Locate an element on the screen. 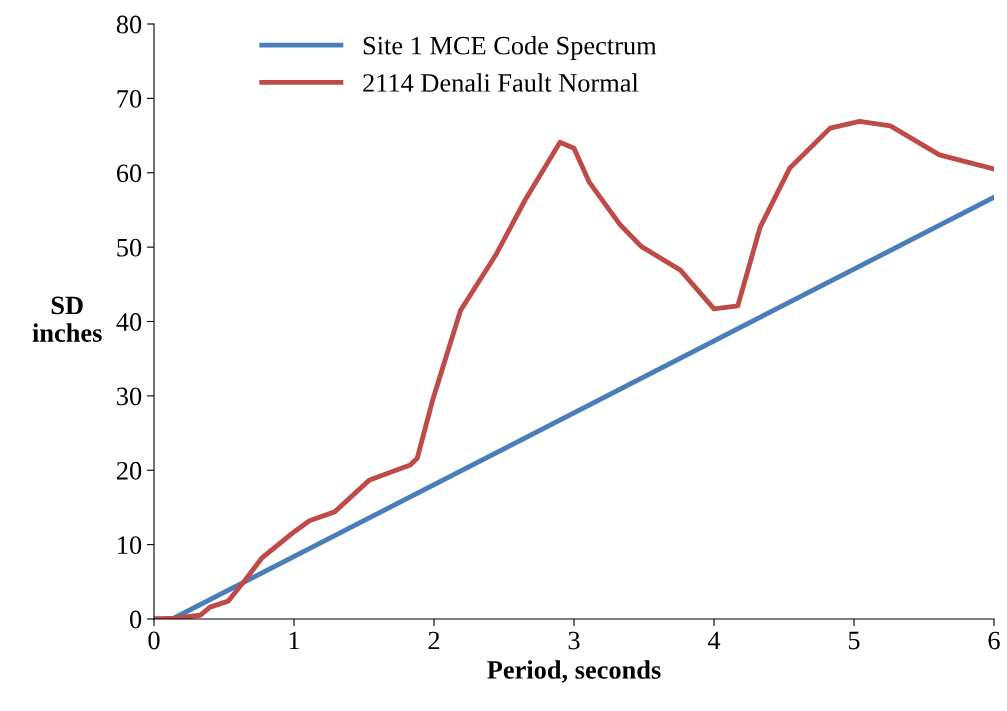  y-tick-label: 80 is located at coordinates (129, 24).